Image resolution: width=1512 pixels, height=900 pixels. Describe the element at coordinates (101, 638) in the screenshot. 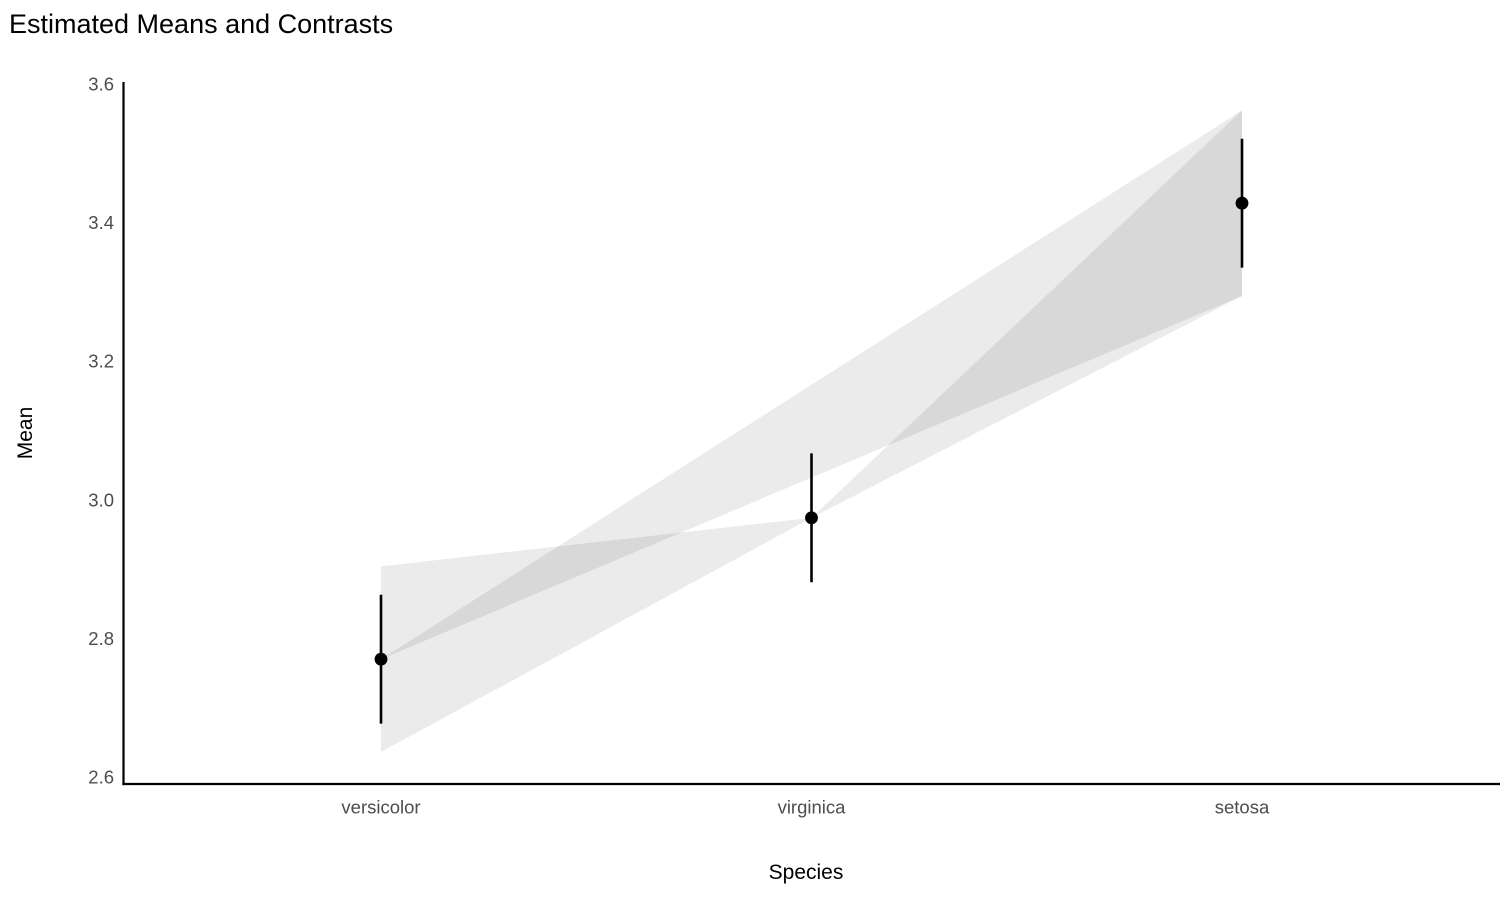

I see `y-tick-label-2.8: 2.8` at that location.